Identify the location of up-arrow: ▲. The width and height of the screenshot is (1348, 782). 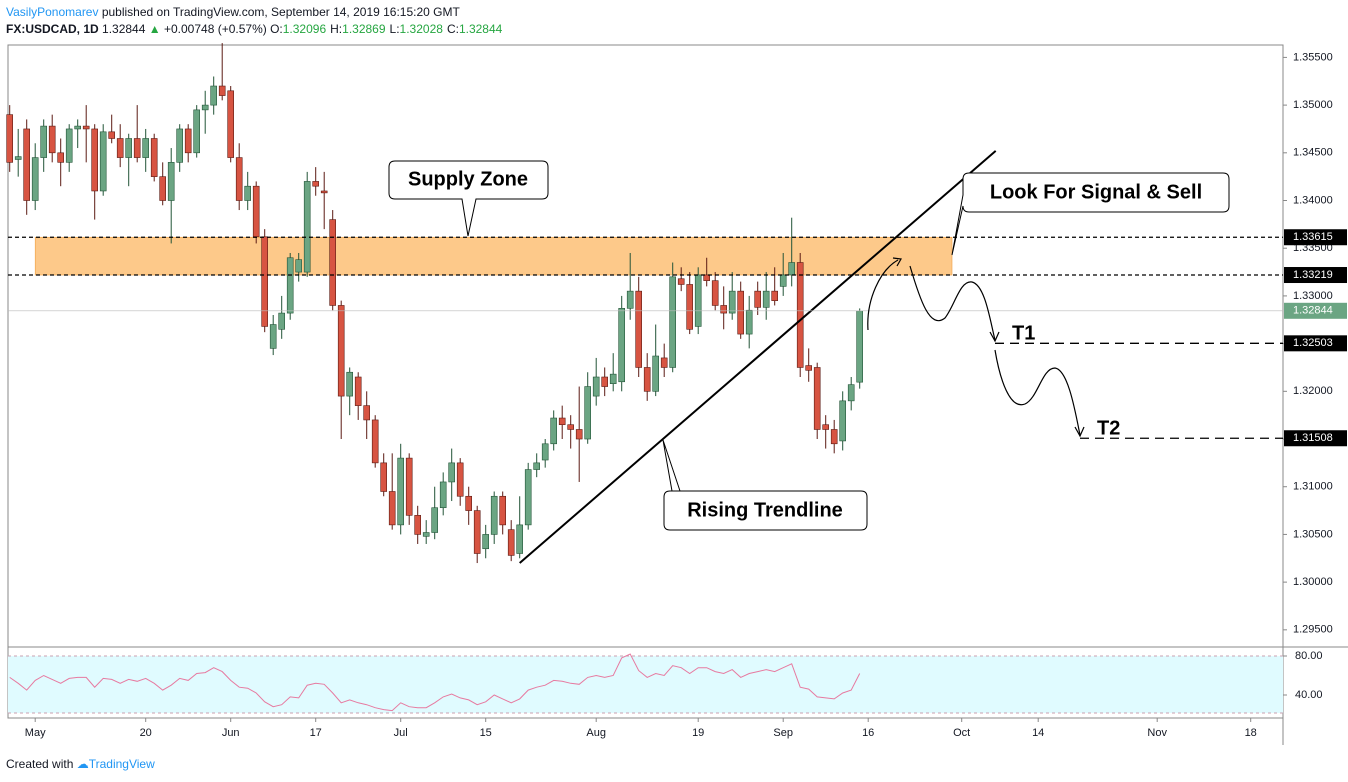
(154, 29).